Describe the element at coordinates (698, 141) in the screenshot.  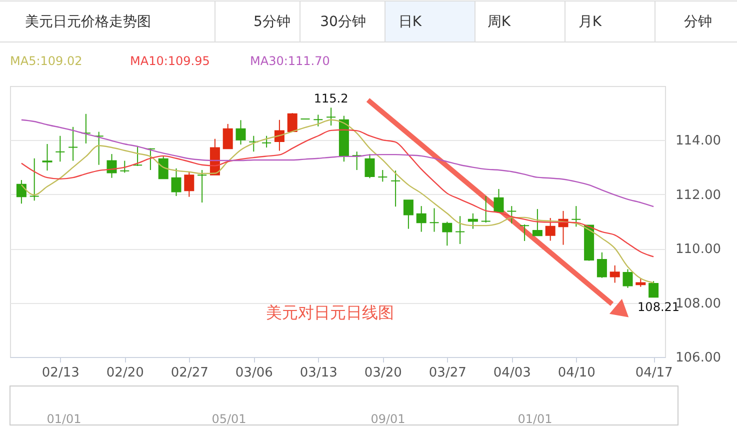
I see `y-tick-label: 114.00` at that location.